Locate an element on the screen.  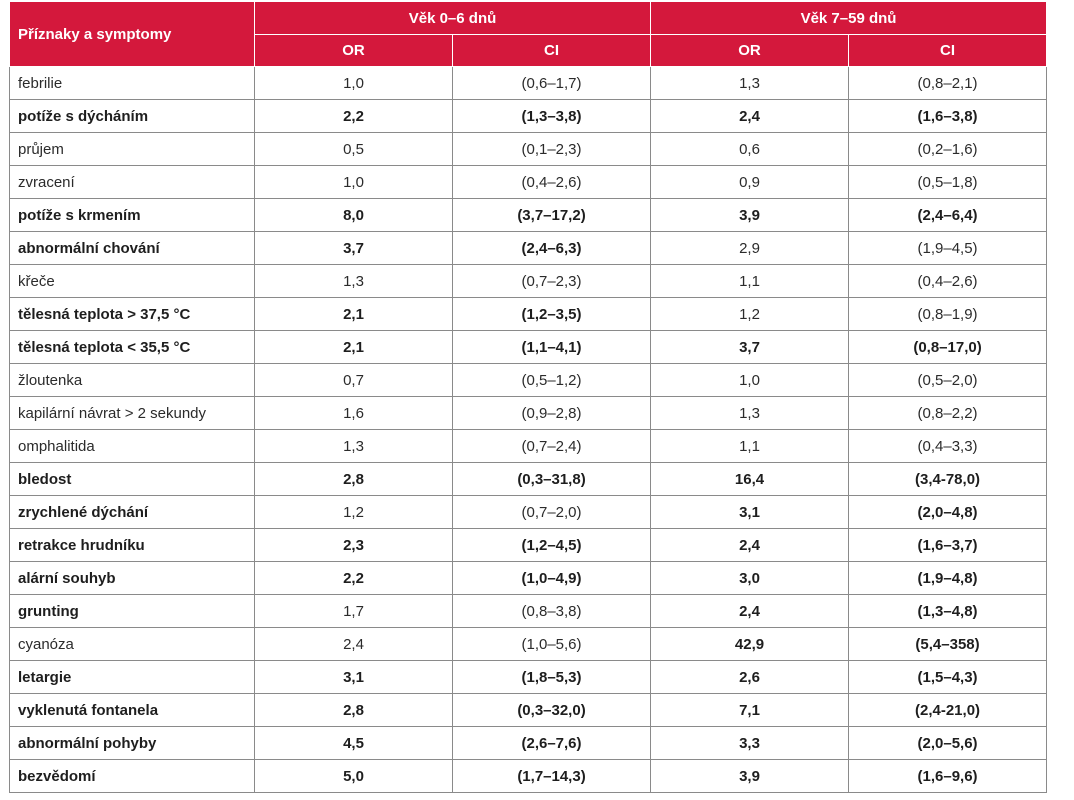
symptom-name: alární souhyb is located at coordinates (132, 578).